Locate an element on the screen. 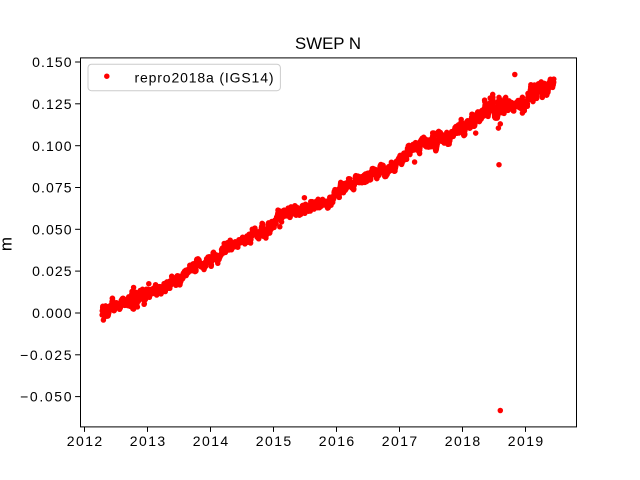  svg-text: −0.025 is located at coordinates (46, 355).